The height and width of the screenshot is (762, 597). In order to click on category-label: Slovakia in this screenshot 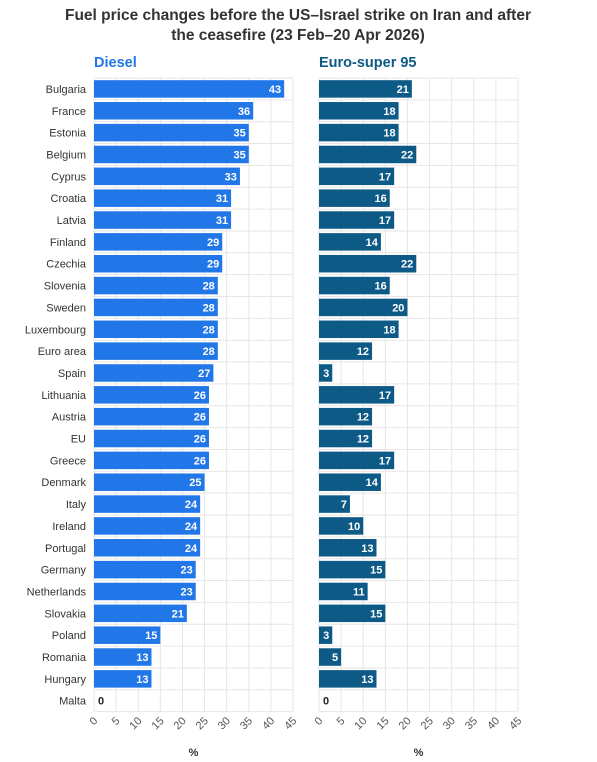, I will do `click(65, 614)`.